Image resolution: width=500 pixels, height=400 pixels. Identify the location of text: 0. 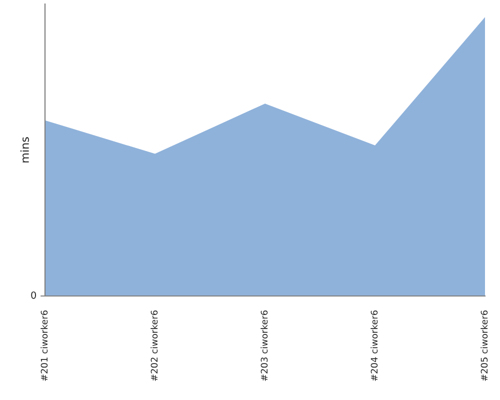
(33, 295).